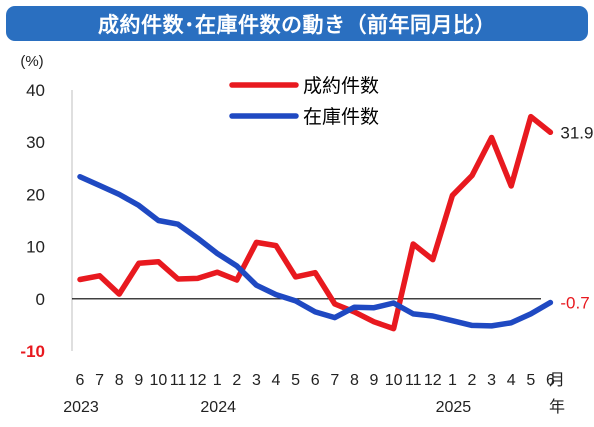 Image resolution: width=594 pixels, height=427 pixels. What do you see at coordinates (31, 61) in the screenshot?
I see `y-axis-label: (%)` at bounding box center [31, 61].